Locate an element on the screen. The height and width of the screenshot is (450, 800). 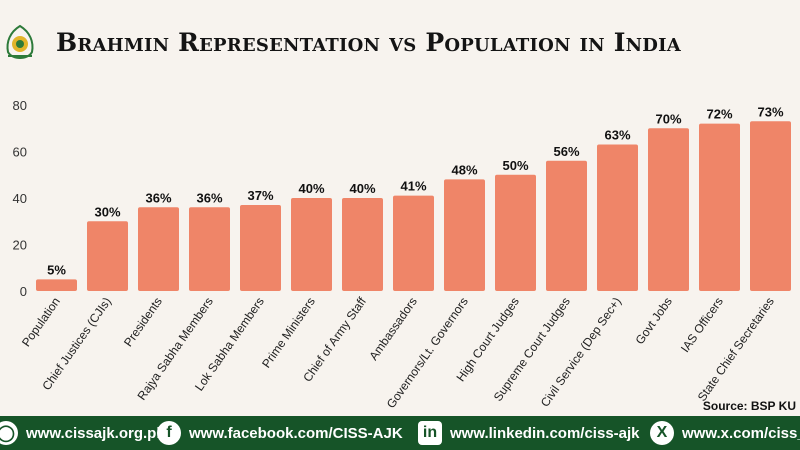
data-label: 5% is located at coordinates (56, 269).